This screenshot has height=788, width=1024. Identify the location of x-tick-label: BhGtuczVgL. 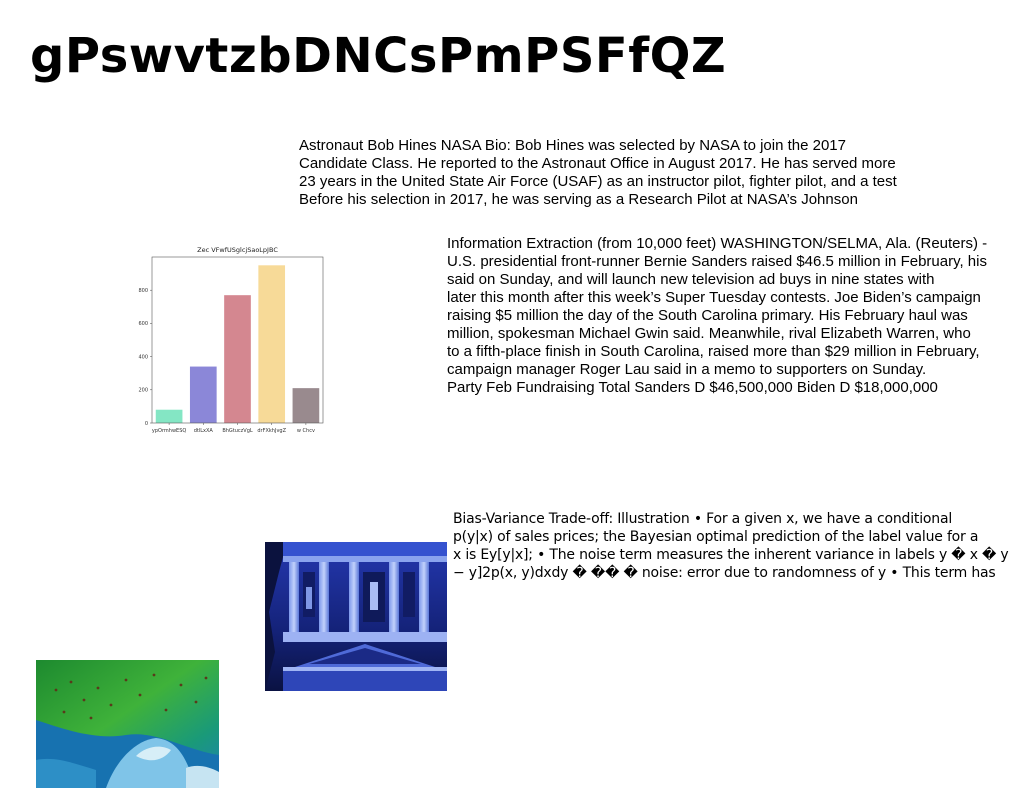
(237, 431).